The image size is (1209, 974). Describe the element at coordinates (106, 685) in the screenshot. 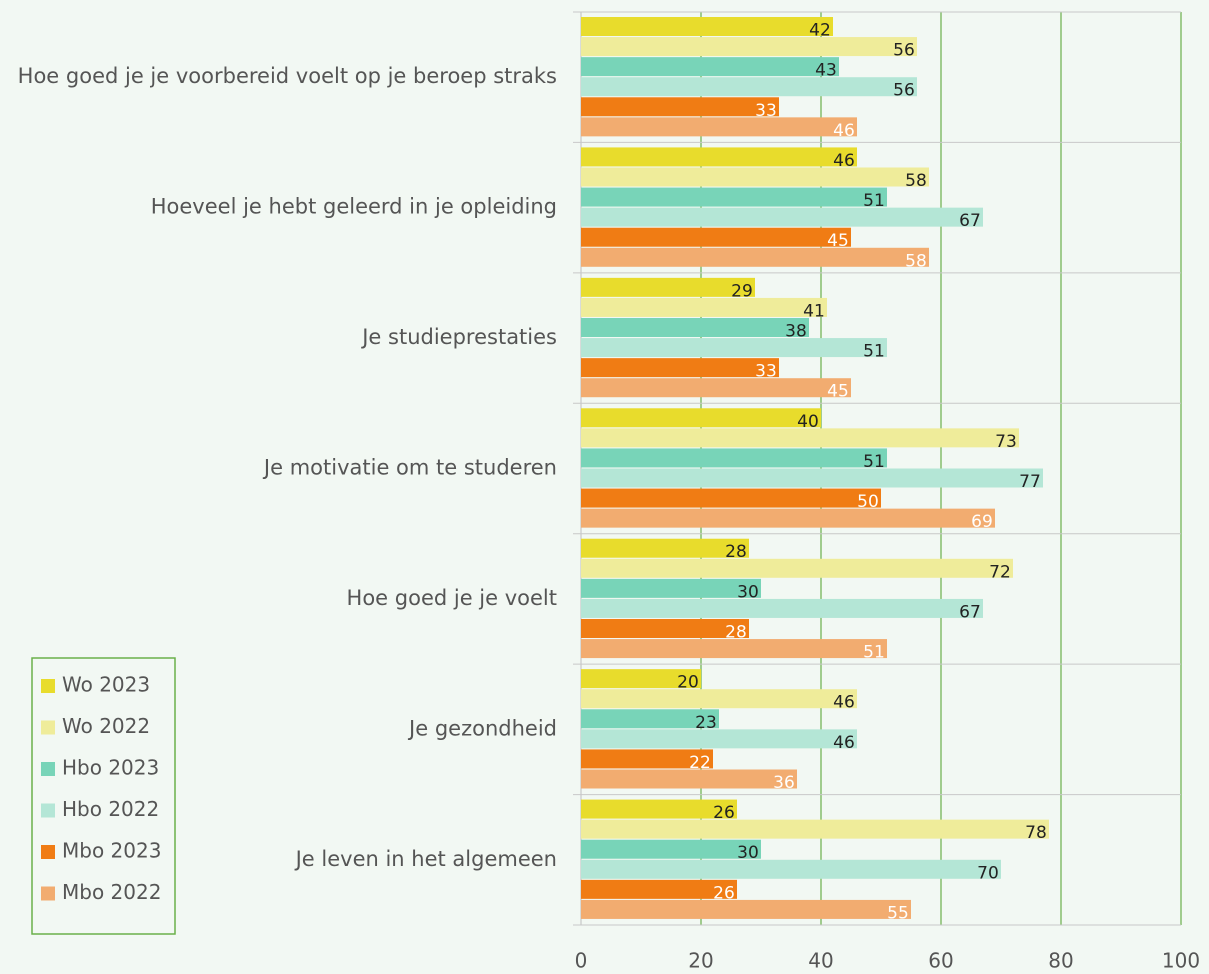

I see `legend-label: Wo 2023` at that location.